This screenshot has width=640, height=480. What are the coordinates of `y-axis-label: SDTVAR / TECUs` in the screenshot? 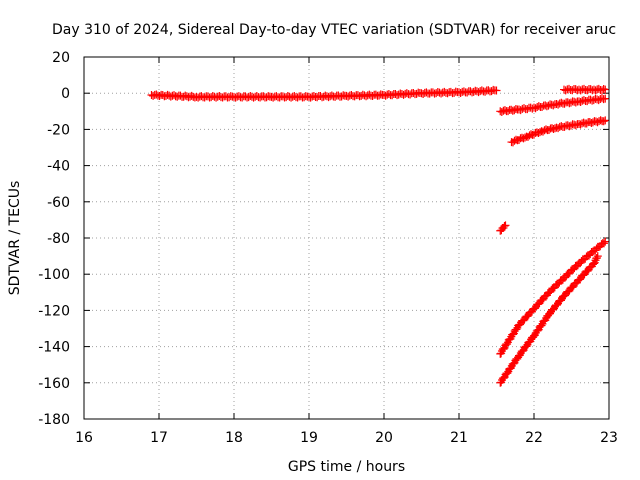 It's located at (15, 238).